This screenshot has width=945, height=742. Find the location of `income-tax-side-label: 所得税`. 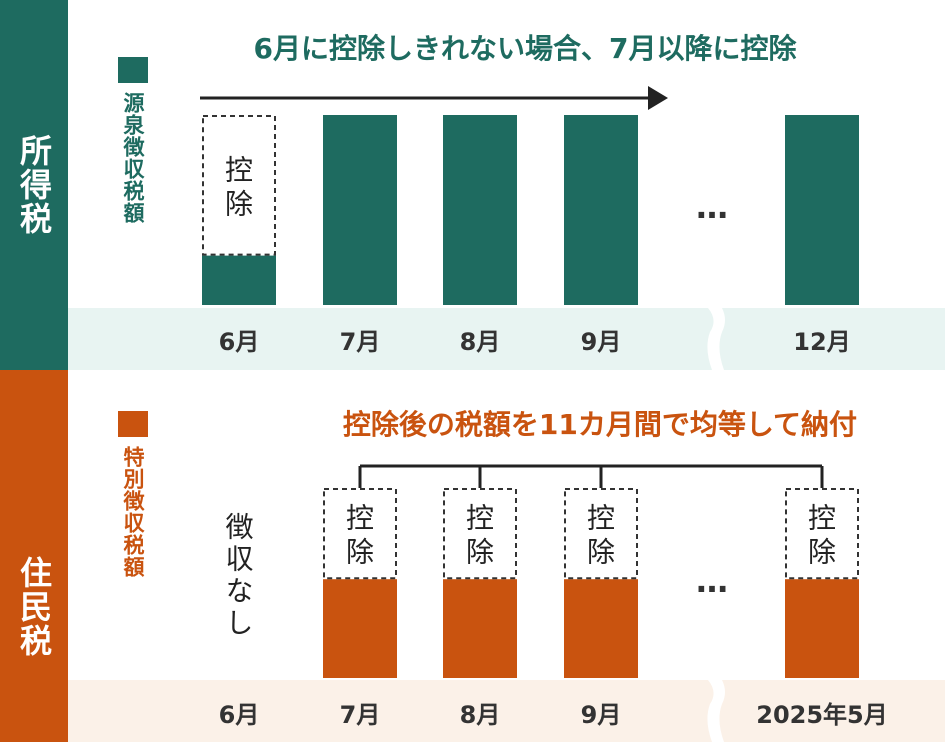

income-tax-side-label: 所得税 is located at coordinates (34, 185).